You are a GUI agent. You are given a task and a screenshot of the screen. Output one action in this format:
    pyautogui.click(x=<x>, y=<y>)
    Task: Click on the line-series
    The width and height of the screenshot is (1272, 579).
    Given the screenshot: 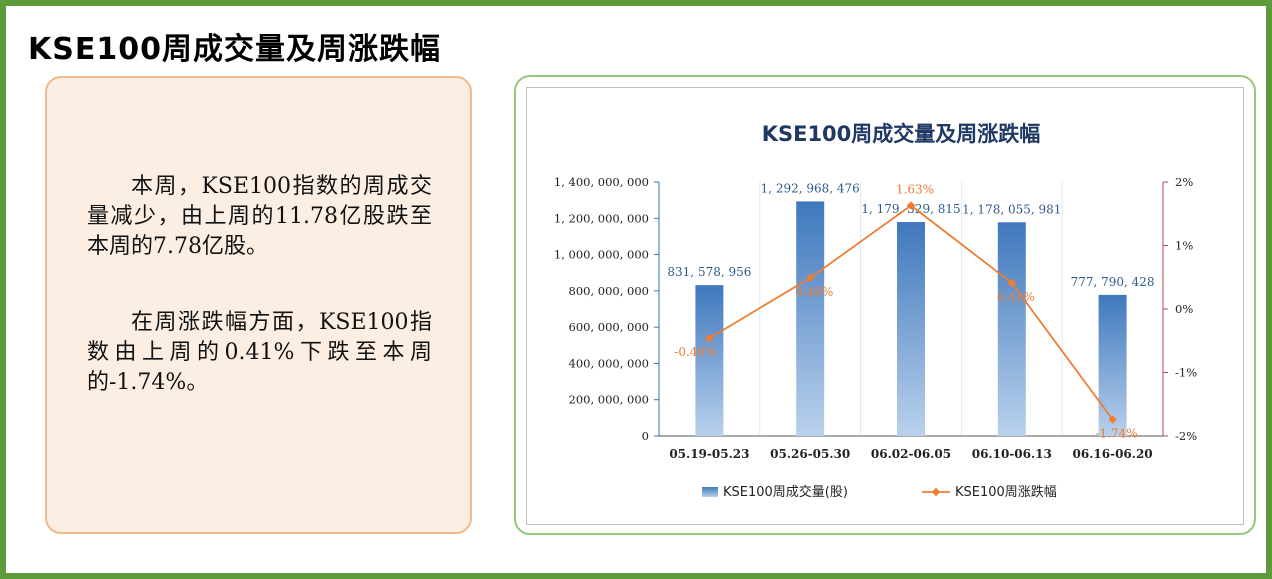 What is the action you would take?
    pyautogui.click(x=911, y=312)
    